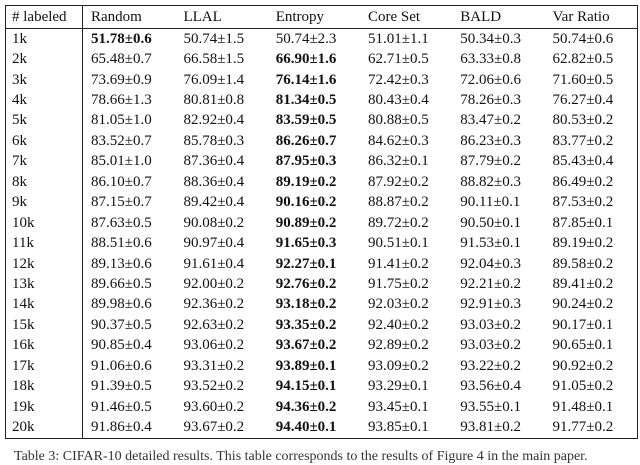 Image resolution: width=640 pixels, height=465 pixels. Describe the element at coordinates (214, 59) in the screenshot. I see `result-cell: 66.58±1.5` at that location.